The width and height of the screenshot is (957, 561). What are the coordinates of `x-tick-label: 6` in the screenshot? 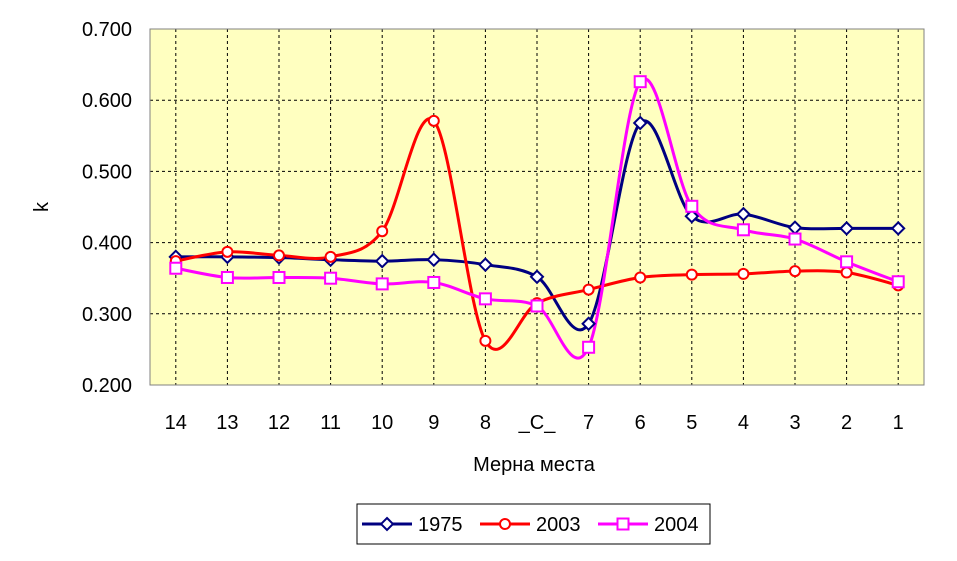 It's located at (640, 423).